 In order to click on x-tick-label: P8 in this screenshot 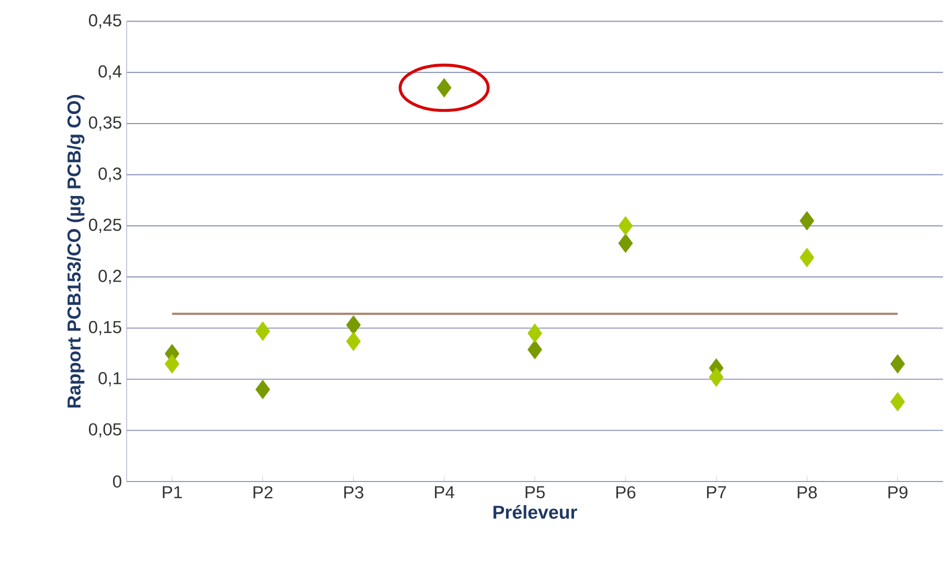, I will do `click(807, 492)`.